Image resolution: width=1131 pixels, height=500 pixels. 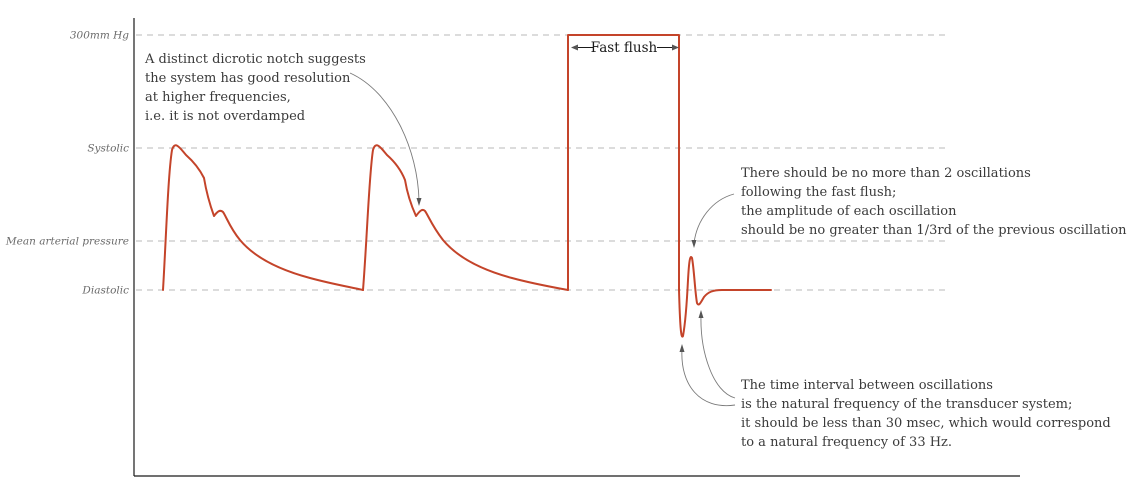 What do you see at coordinates (718, 356) in the screenshot?
I see `pointer-second-trough` at bounding box center [718, 356].